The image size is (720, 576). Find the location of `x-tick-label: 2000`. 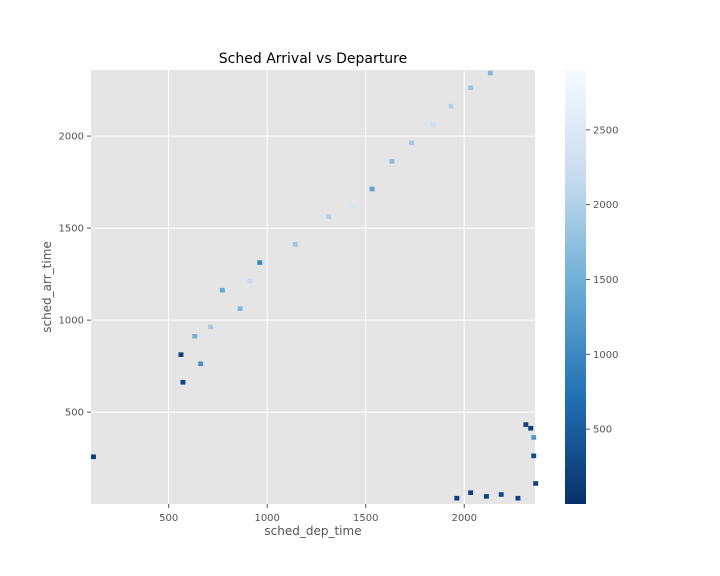

x-tick-label: 2000 is located at coordinates (464, 518).